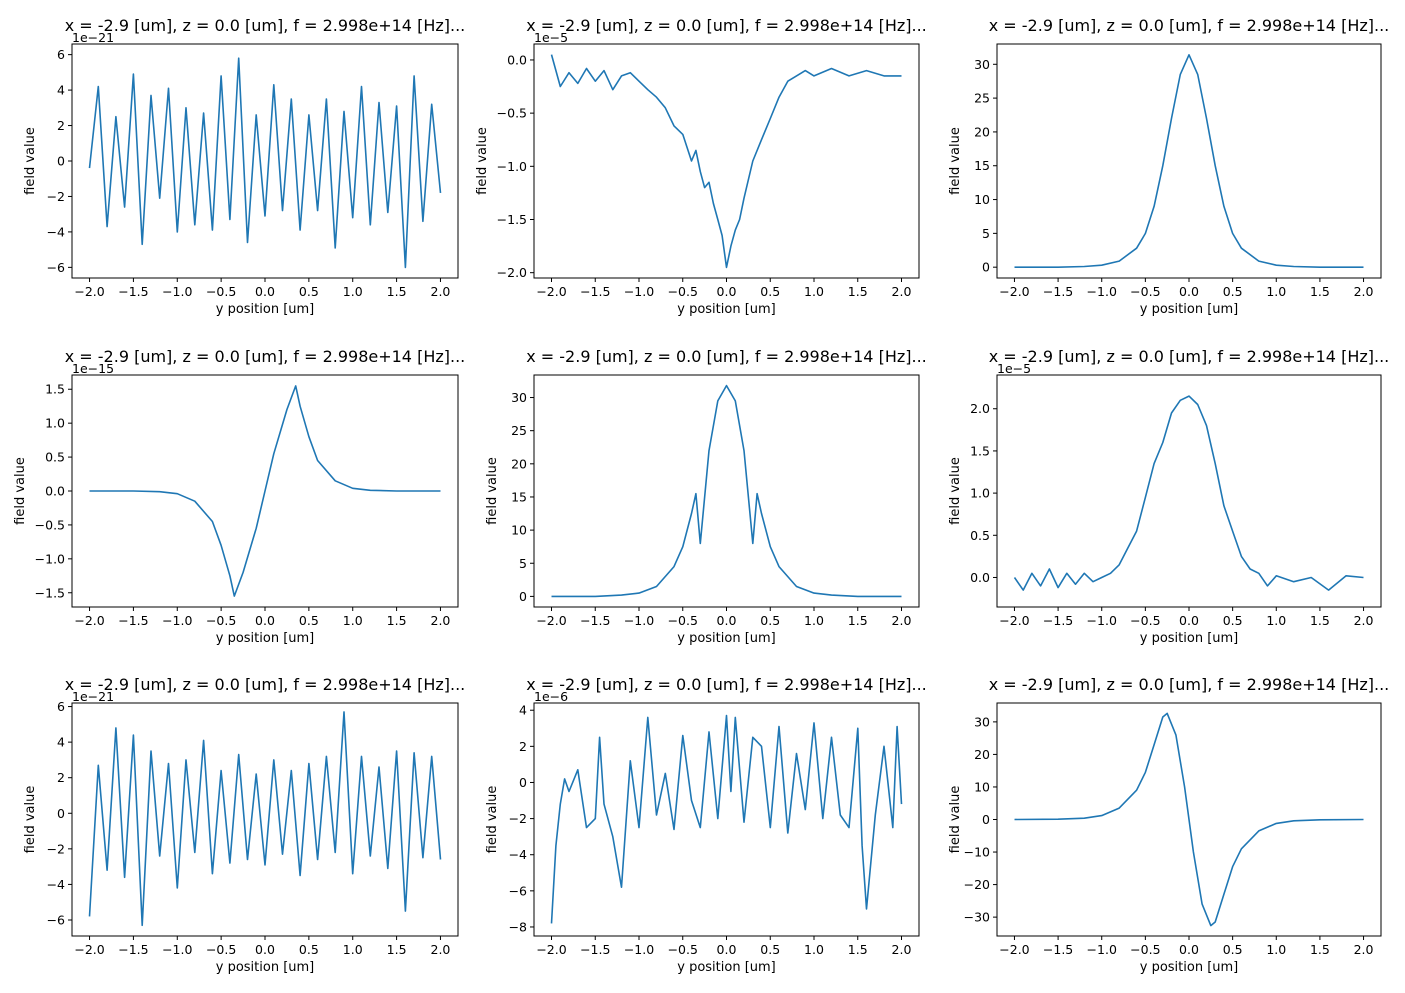 The image size is (1405, 993). What do you see at coordinates (551, 37) in the screenshot?
I see `axis-offset-text: 1e−5` at bounding box center [551, 37].